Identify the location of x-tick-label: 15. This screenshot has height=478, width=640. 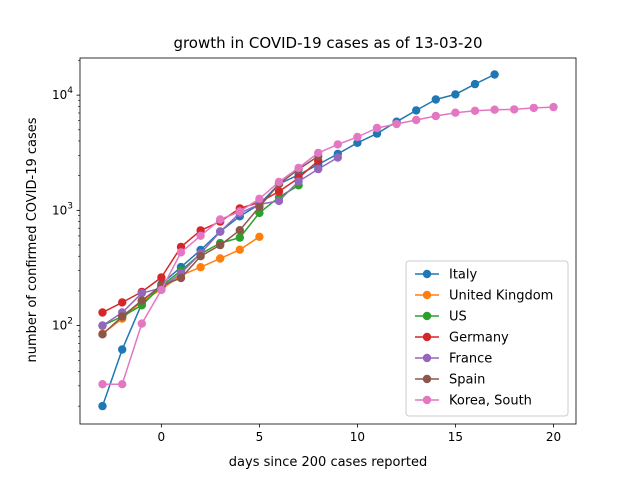
(455, 437).